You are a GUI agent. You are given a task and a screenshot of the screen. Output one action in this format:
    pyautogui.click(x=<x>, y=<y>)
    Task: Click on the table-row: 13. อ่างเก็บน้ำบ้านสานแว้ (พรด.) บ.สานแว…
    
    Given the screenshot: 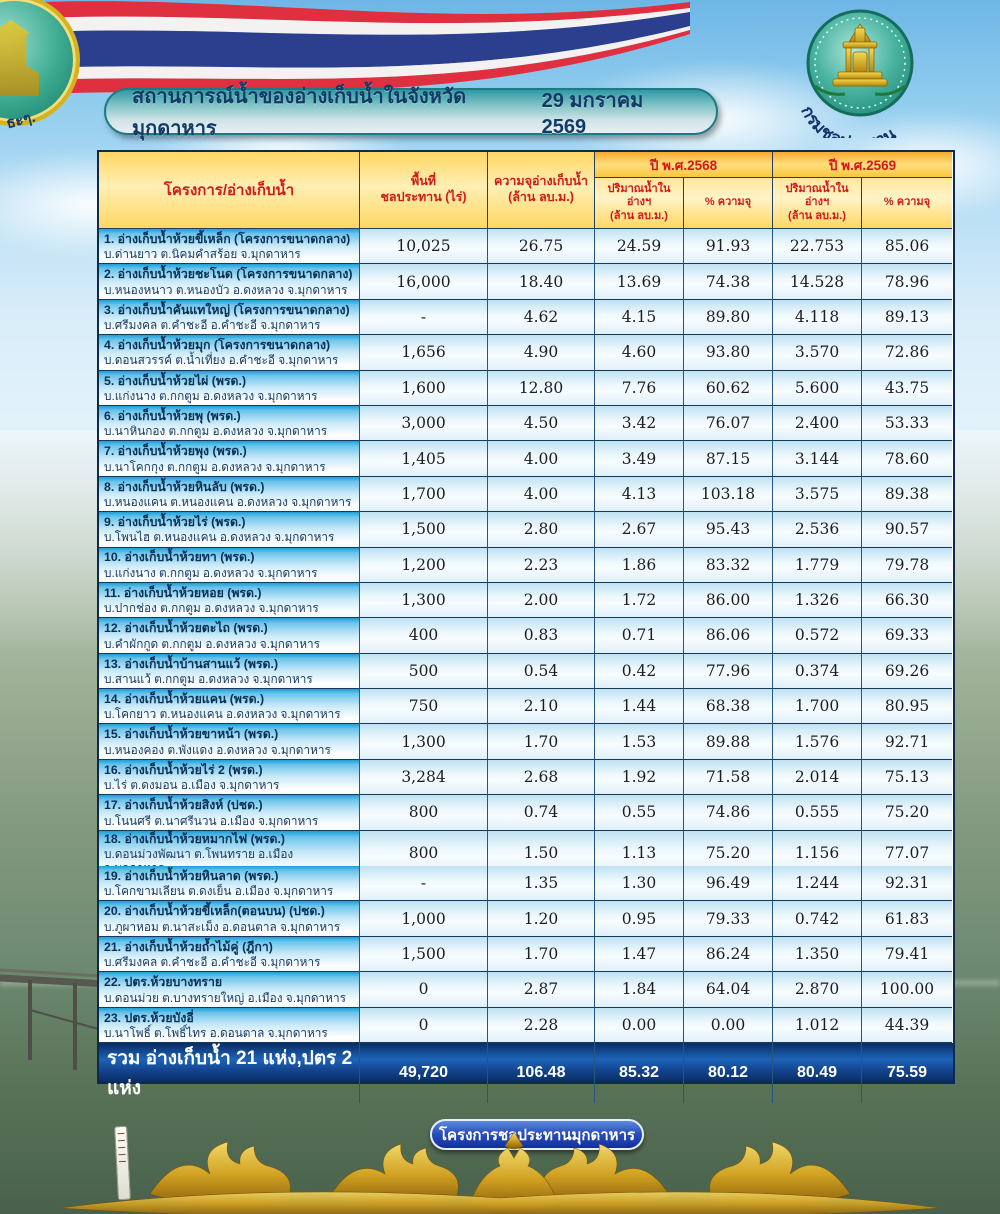 What is the action you would take?
    pyautogui.click(x=526, y=671)
    